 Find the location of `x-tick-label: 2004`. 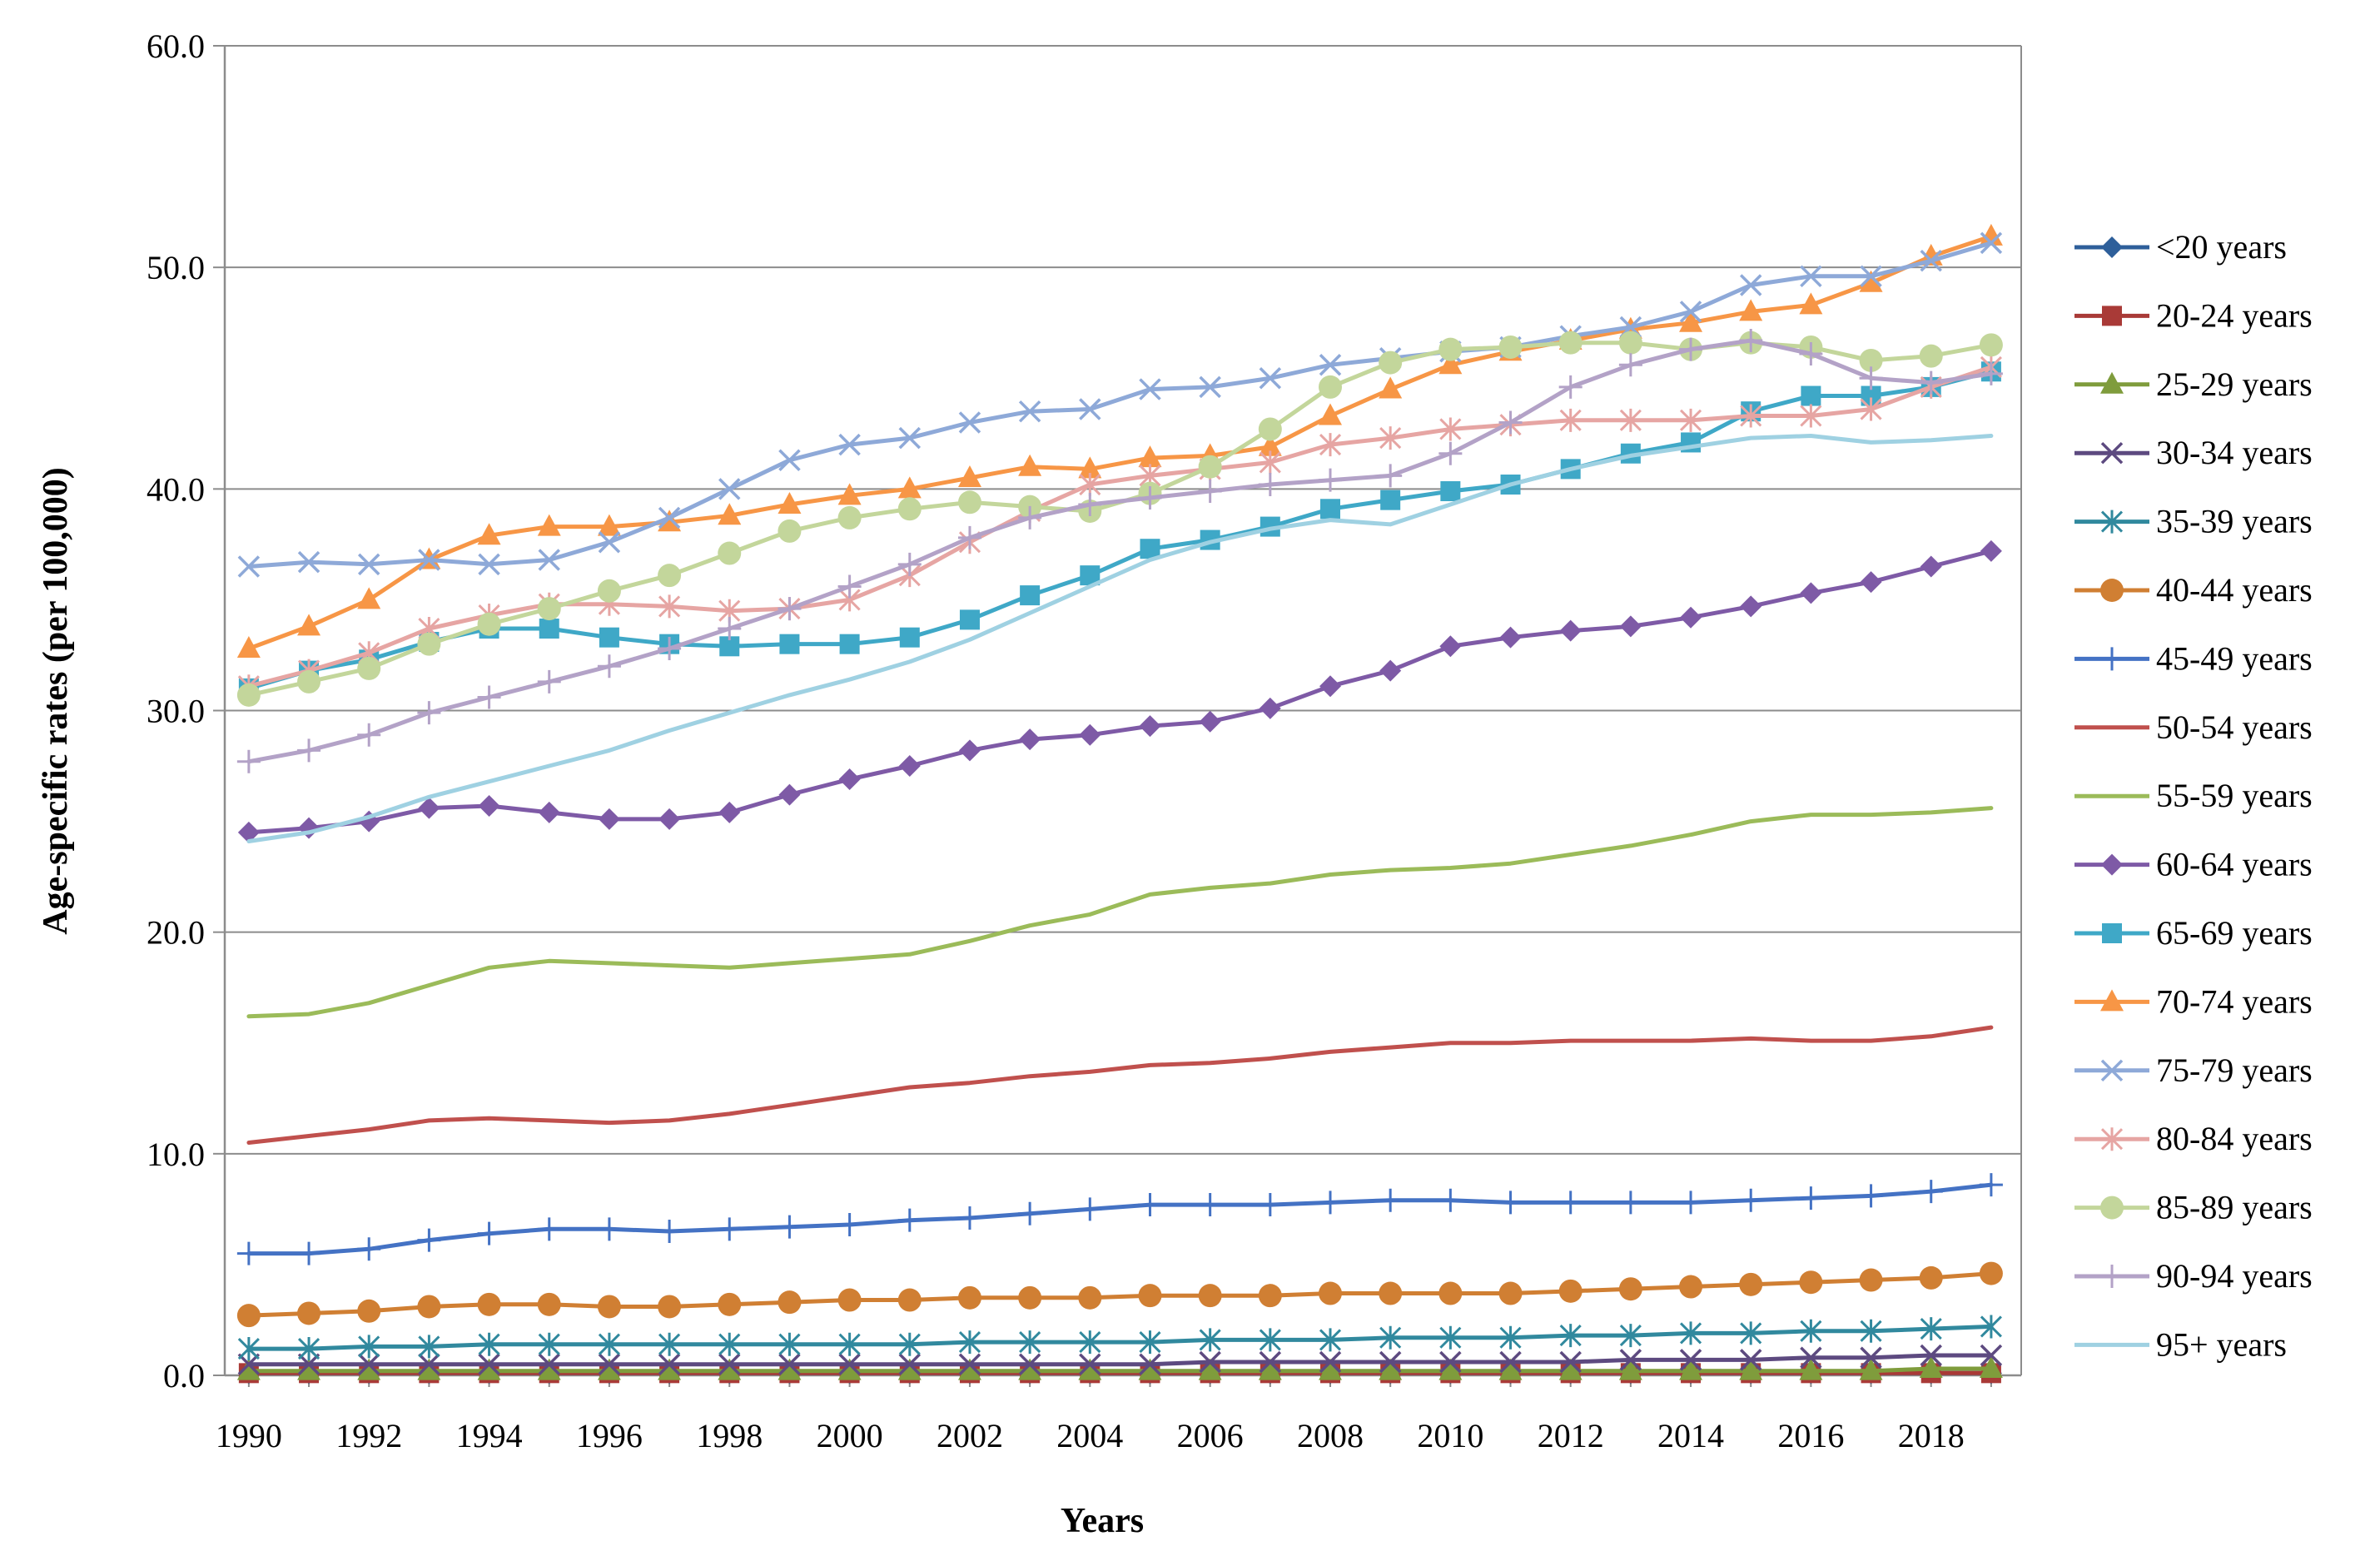

x-tick-label: 2004 is located at coordinates (1089, 1435).